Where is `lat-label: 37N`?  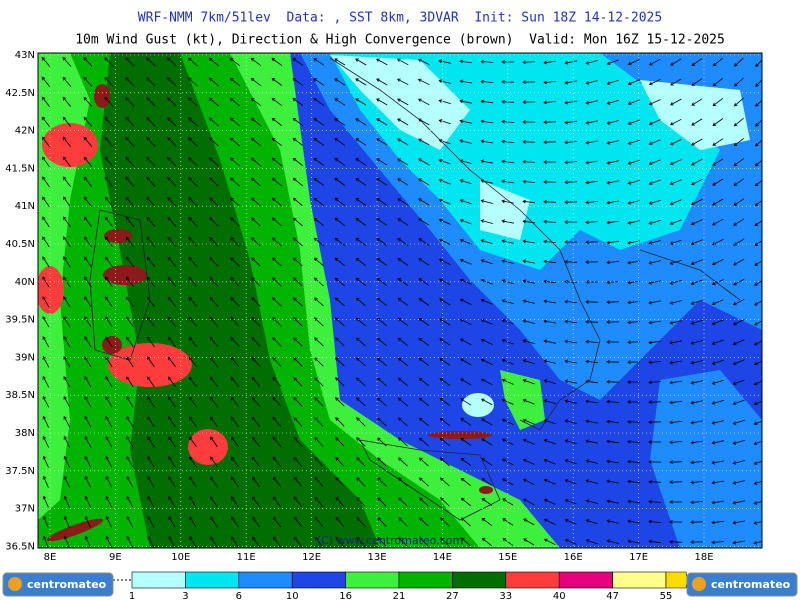 lat-label: 37N is located at coordinates (25, 509).